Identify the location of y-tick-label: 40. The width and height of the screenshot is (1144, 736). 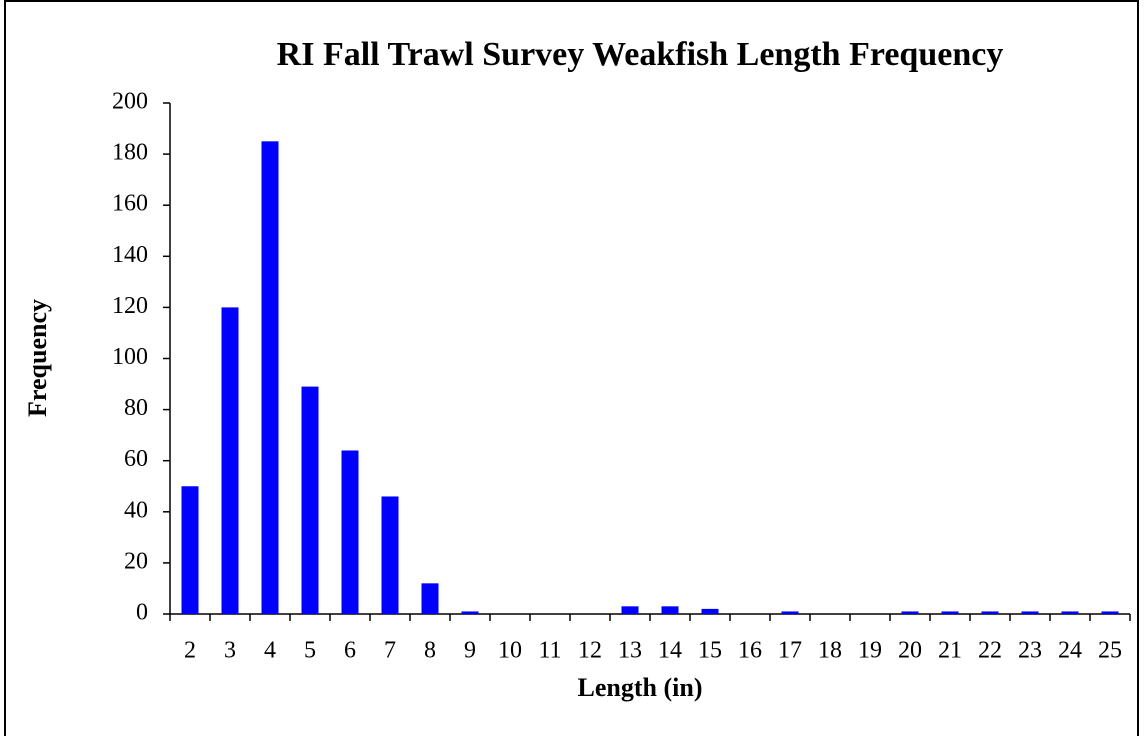
(136, 510).